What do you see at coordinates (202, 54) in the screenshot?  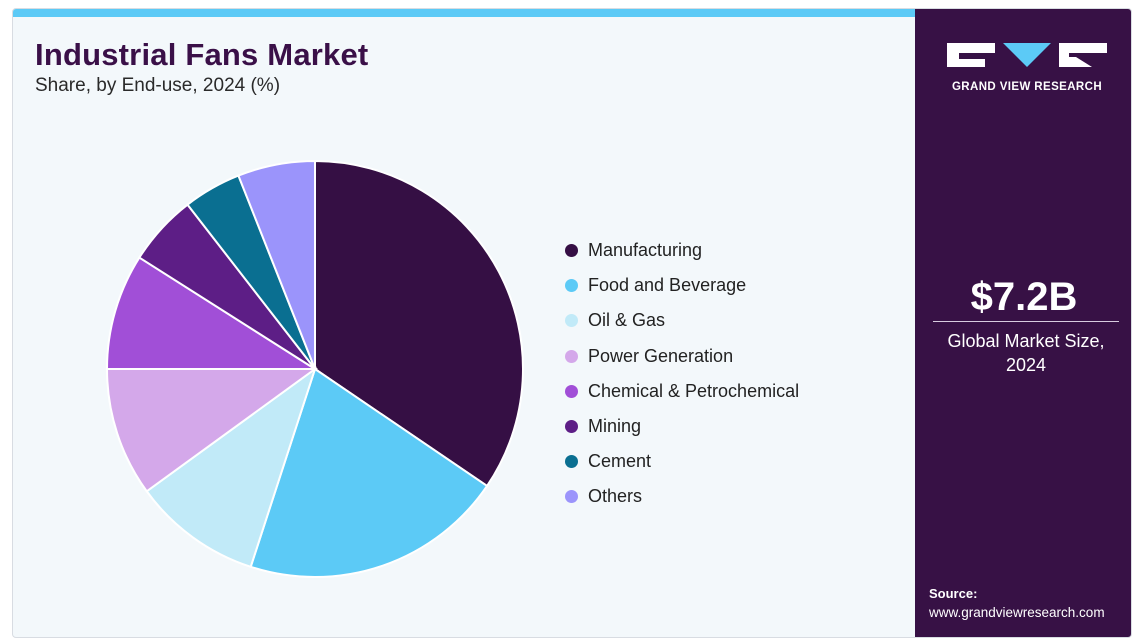 I see `chart-title: Industrial Fans Market` at bounding box center [202, 54].